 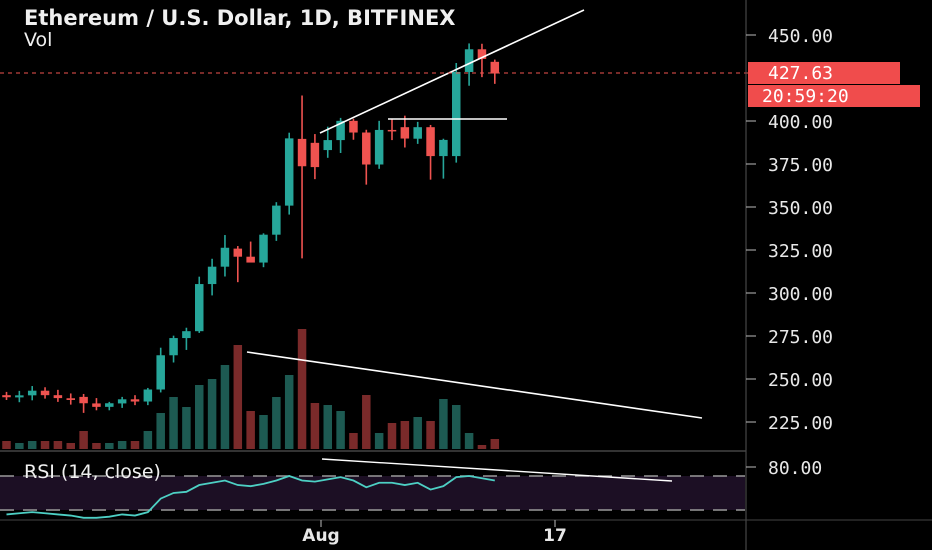 I want to click on price-tick-label: 325.00, so click(x=800, y=251).